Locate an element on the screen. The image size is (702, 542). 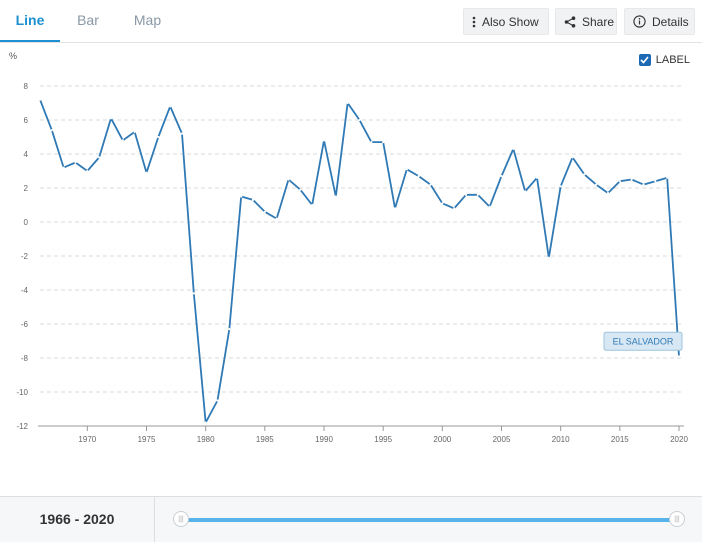
share-label: Share is located at coordinates (598, 21).